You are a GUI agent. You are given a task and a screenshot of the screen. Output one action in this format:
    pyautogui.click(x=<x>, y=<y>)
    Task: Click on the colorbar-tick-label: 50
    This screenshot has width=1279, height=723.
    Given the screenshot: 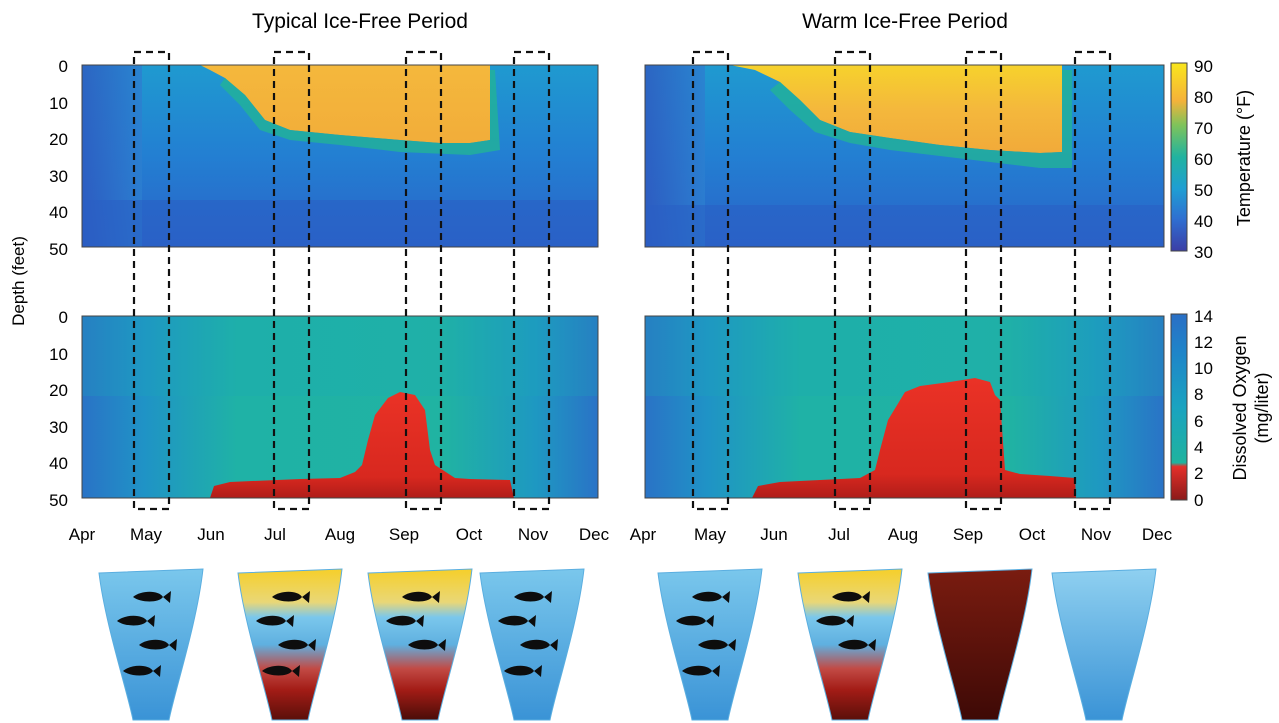 What is the action you would take?
    pyautogui.click(x=1203, y=190)
    